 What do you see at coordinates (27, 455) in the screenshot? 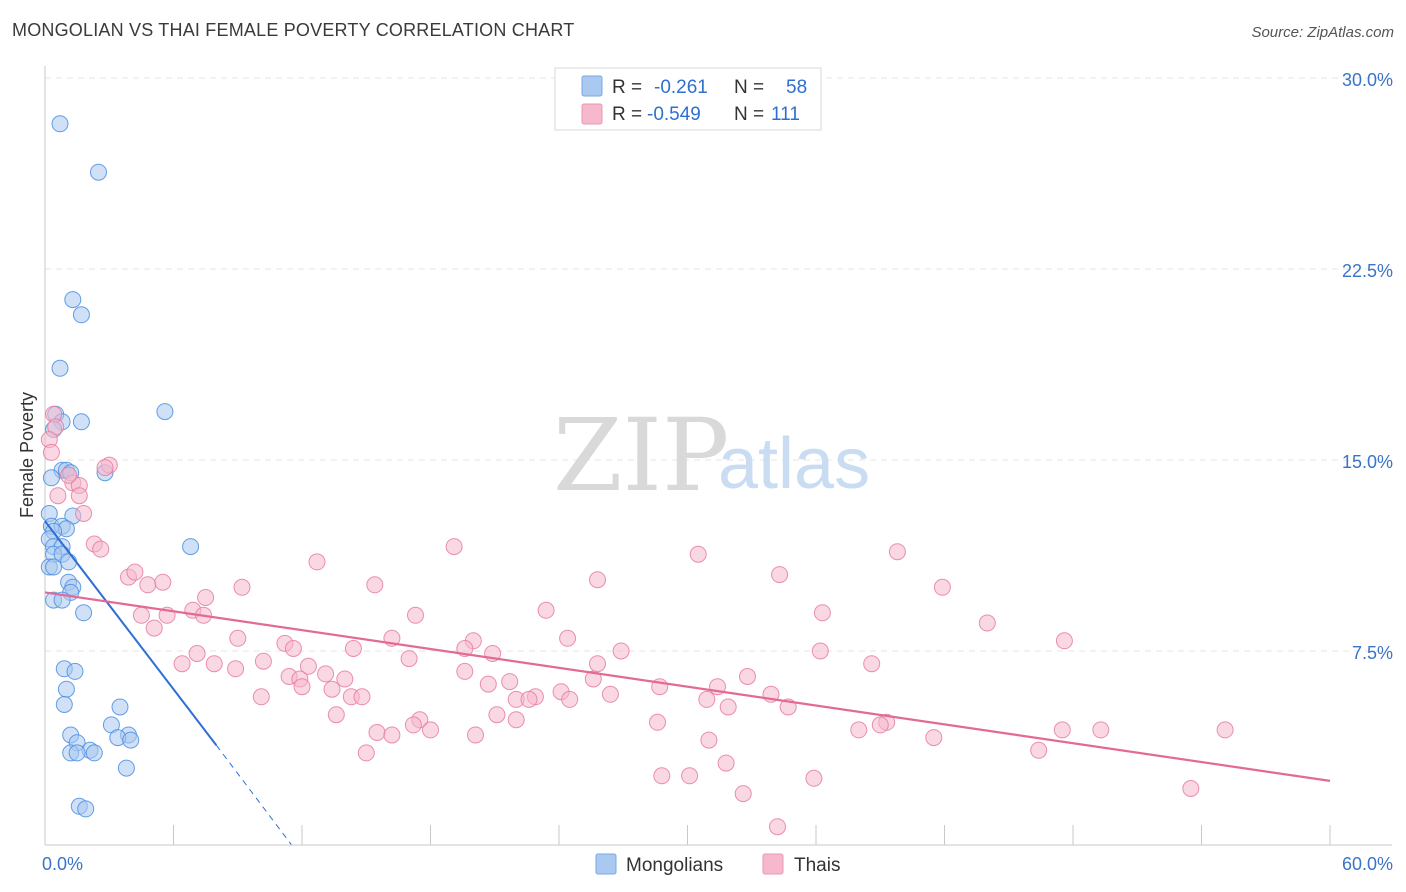
I see `y-axis-title: Female Poverty` at bounding box center [27, 455].